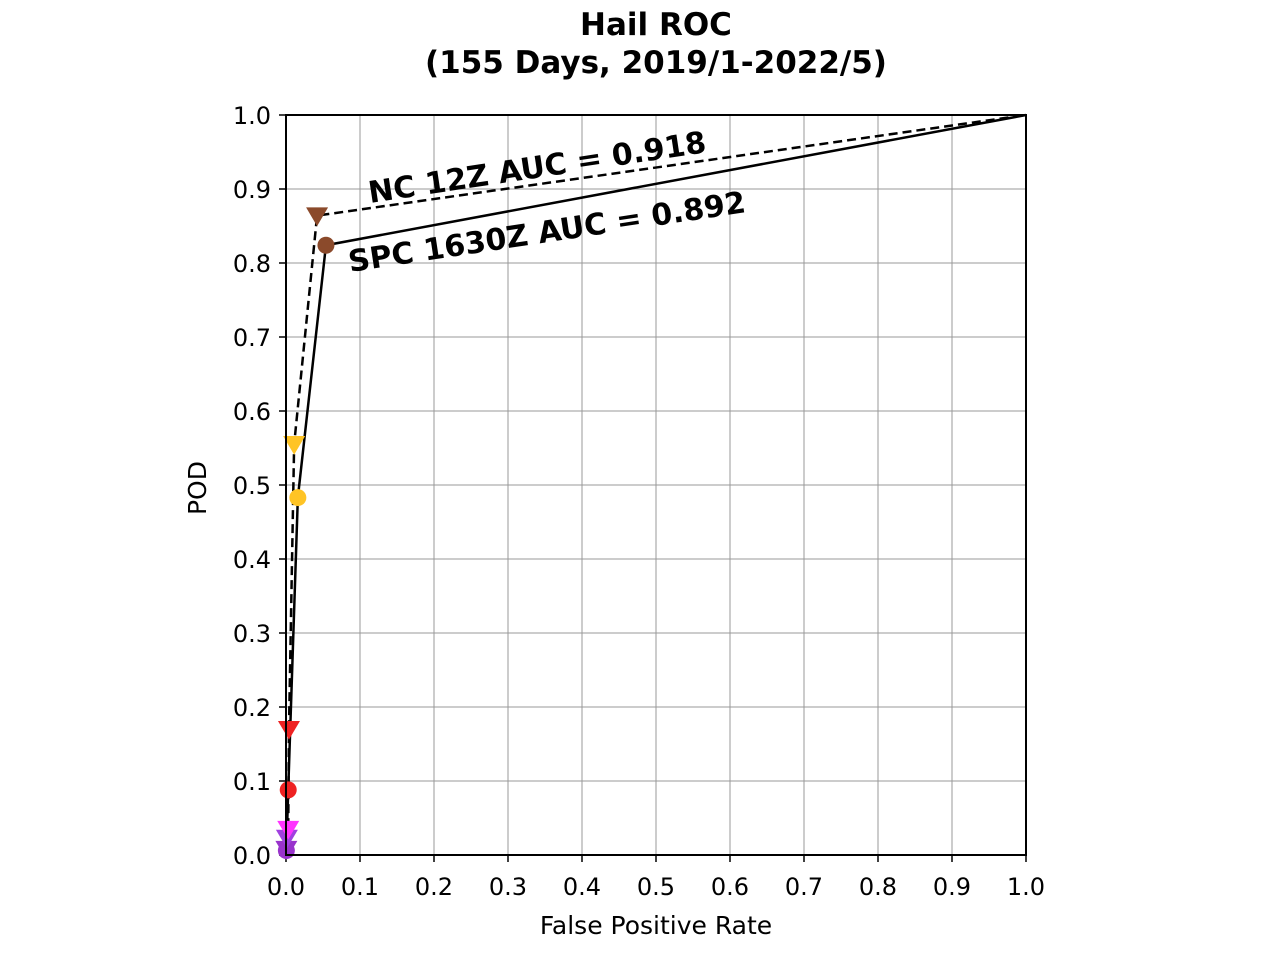  What do you see at coordinates (252, 782) in the screenshot?
I see `y-tick-label: 0.1` at bounding box center [252, 782].